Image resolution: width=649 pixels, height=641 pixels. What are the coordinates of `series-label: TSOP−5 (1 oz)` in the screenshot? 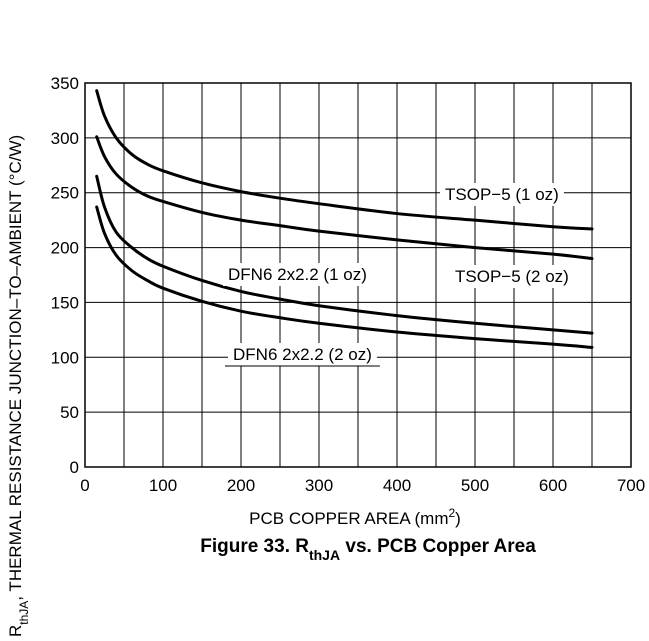 It's located at (502, 194).